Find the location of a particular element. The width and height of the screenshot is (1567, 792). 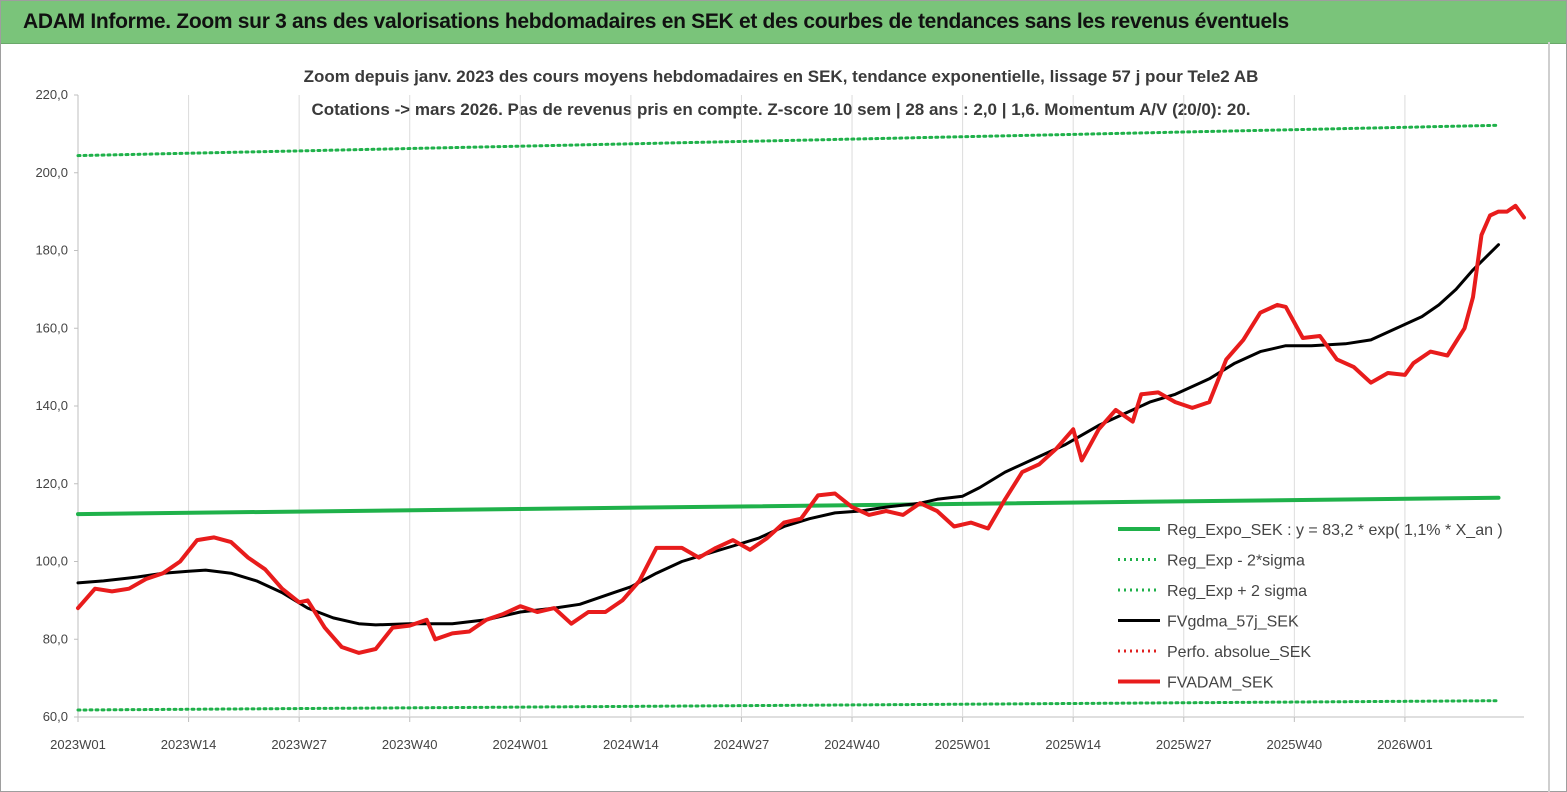

x-tick-label: 2024W01 is located at coordinates (520, 744).